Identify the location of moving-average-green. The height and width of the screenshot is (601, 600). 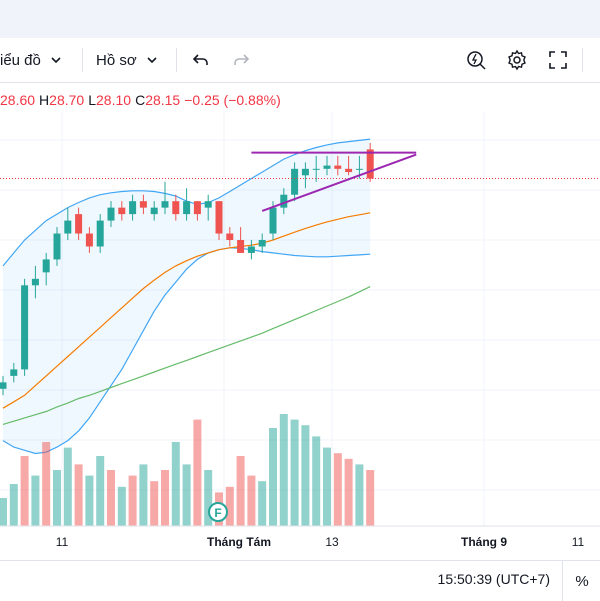
(186, 355).